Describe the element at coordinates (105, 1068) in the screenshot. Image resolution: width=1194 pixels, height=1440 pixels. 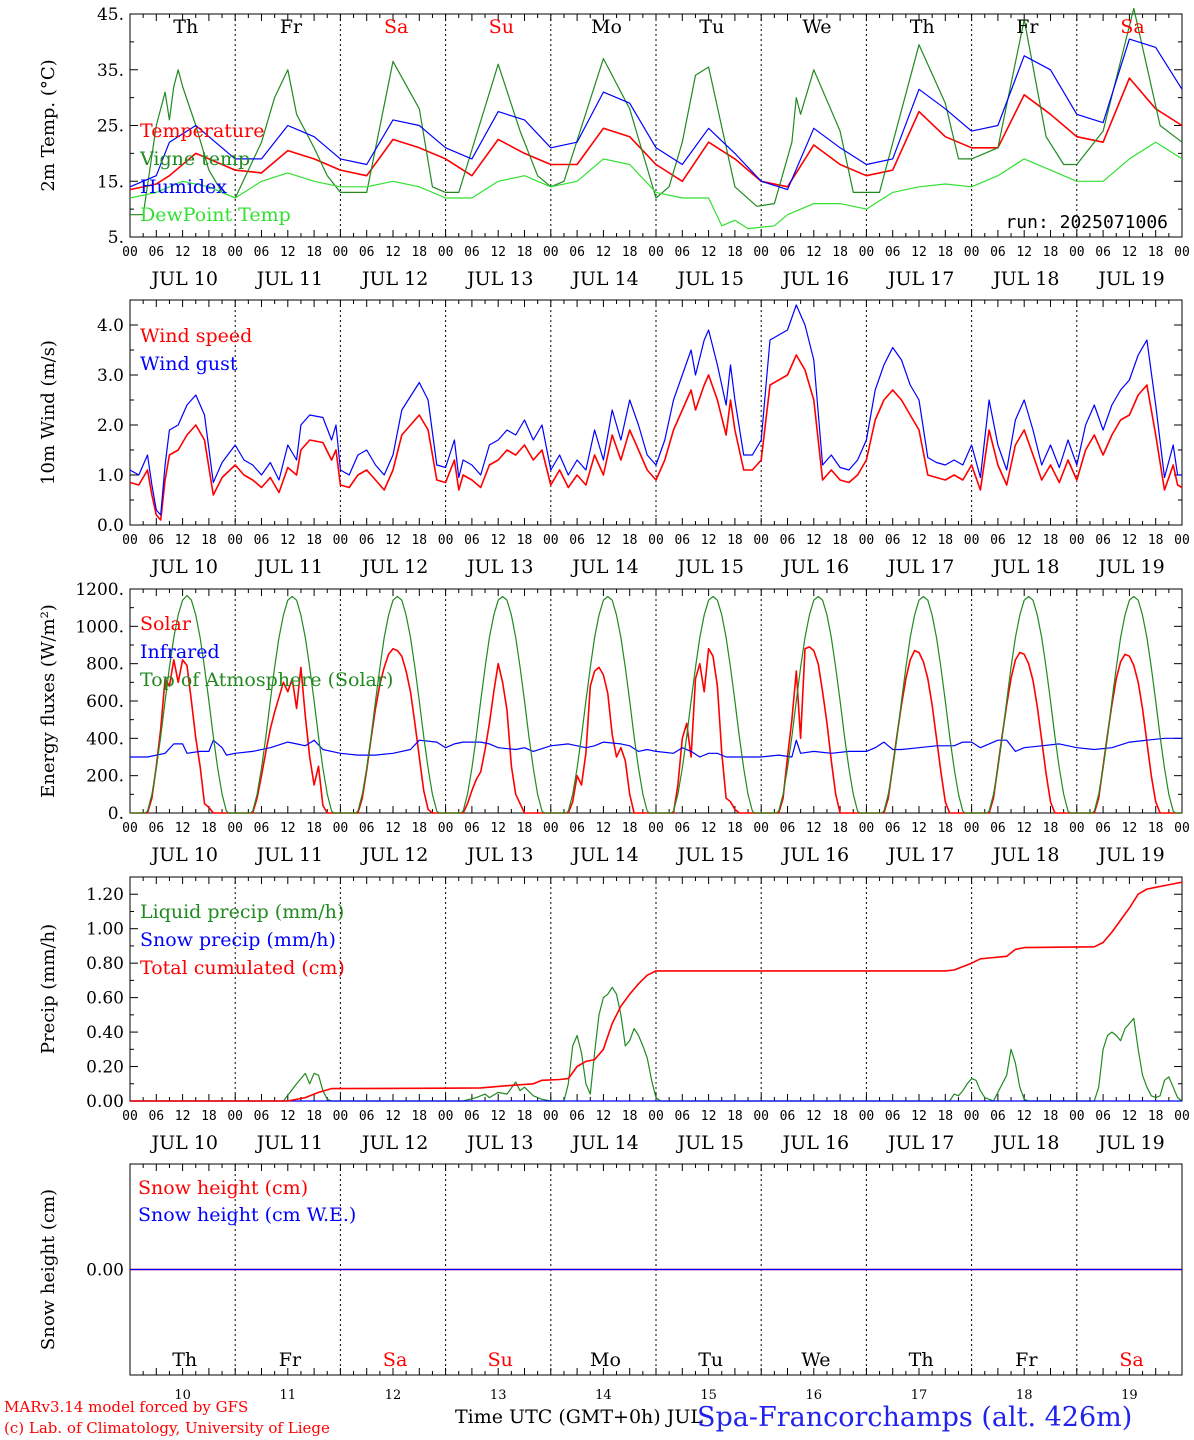
I see `y-tick-label: 0.20` at that location.